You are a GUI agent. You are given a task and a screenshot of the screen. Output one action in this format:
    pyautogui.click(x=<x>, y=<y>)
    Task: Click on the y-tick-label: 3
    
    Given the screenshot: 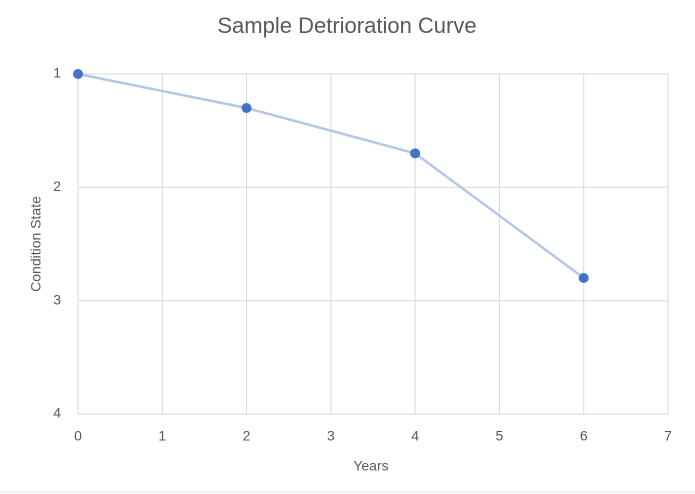 What is the action you would take?
    pyautogui.click(x=57, y=299)
    